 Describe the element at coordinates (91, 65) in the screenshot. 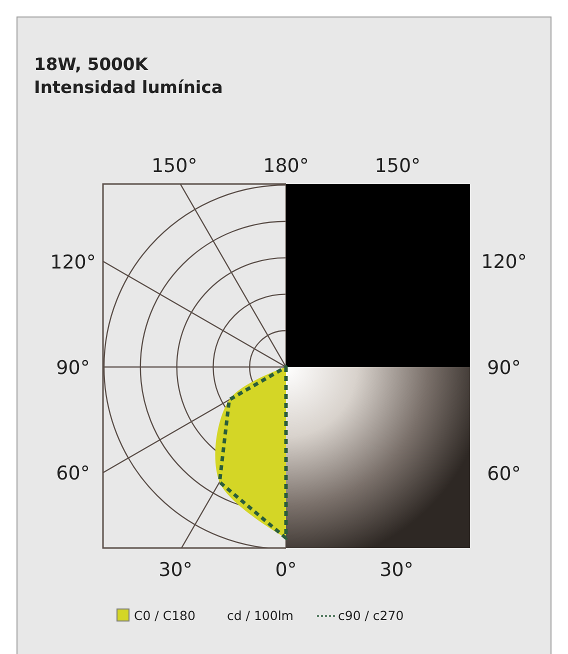

I see `chart-title: 18W, 5000K` at that location.